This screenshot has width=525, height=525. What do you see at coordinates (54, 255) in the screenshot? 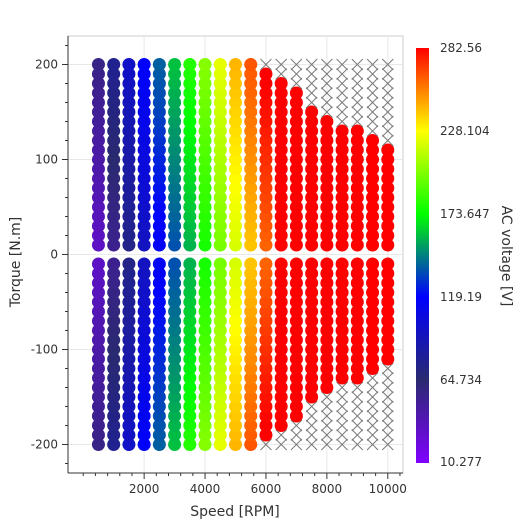
I see `y-tick-label: 0` at bounding box center [54, 255].